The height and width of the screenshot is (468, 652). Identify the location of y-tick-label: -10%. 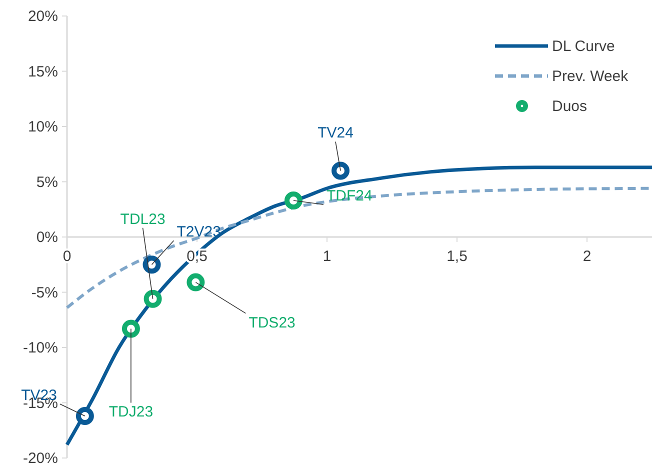
(40, 348).